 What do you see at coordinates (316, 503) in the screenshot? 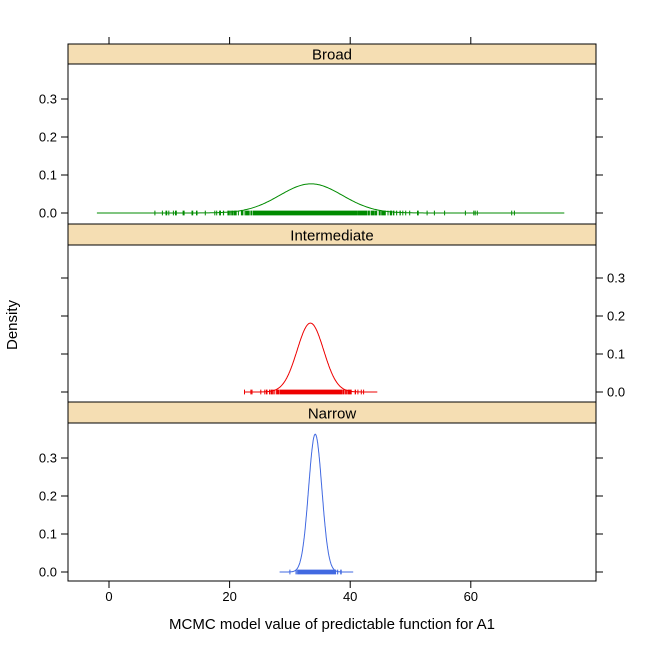
I see `density-curve-narrow` at bounding box center [316, 503].